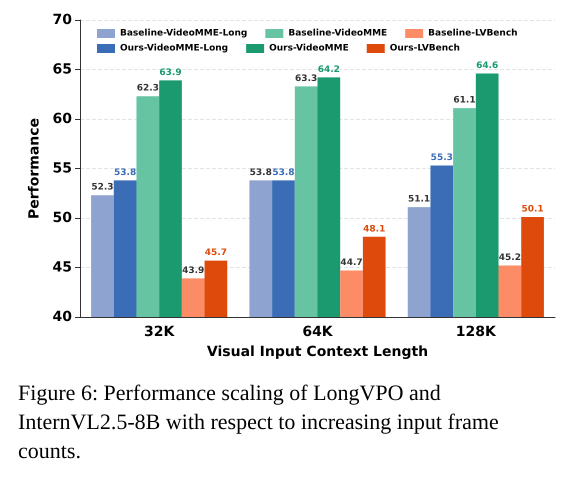 This screenshot has width=571, height=497. Describe the element at coordinates (62, 20) in the screenshot. I see `y-tick-label: 70` at that location.